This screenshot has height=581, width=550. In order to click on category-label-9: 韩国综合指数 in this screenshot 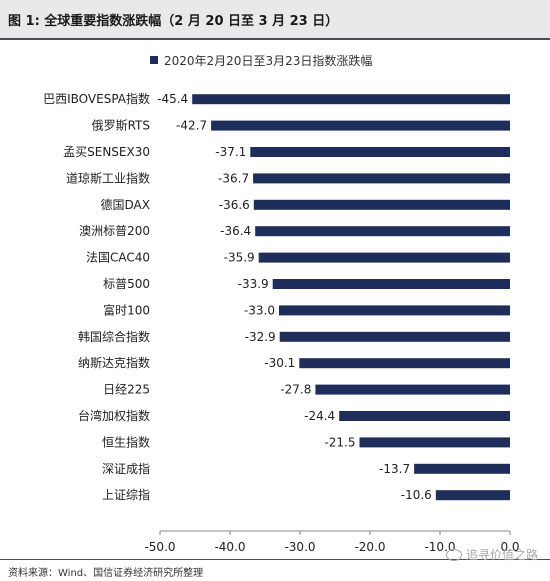, I will do `click(114, 336)`.